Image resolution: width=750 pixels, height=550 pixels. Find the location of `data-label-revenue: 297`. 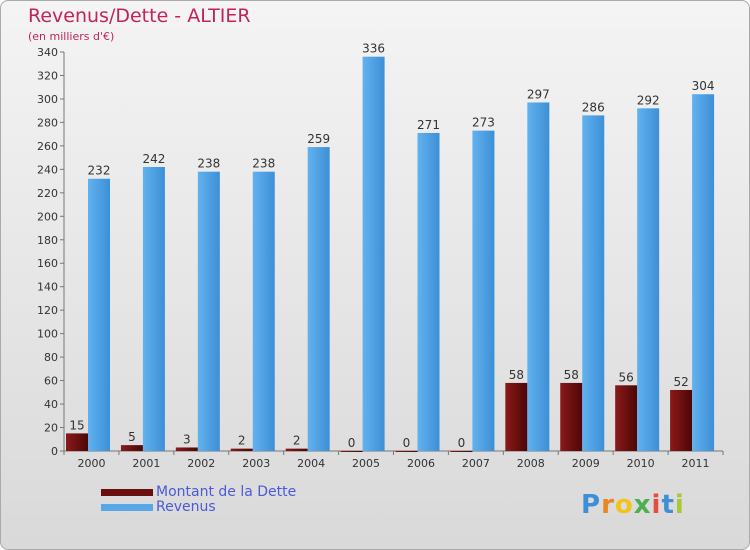

data-label-revenue: 297 is located at coordinates (538, 94).